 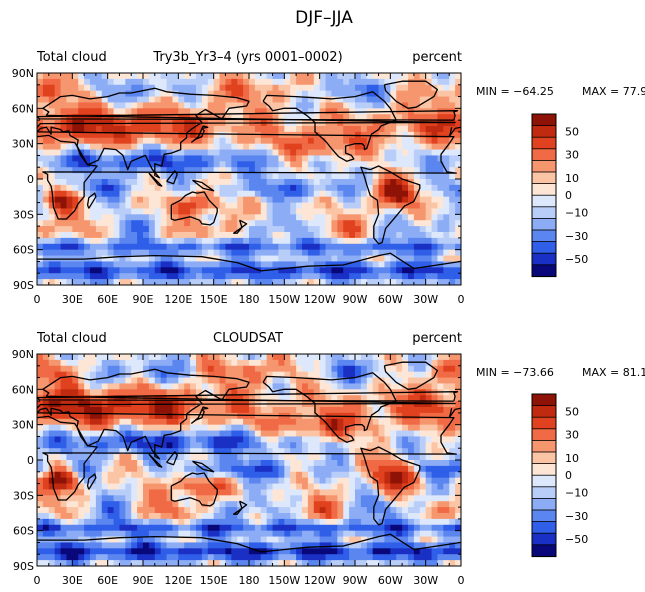 What do you see at coordinates (240, 226) in the screenshot?
I see `top-coastline` at bounding box center [240, 226].